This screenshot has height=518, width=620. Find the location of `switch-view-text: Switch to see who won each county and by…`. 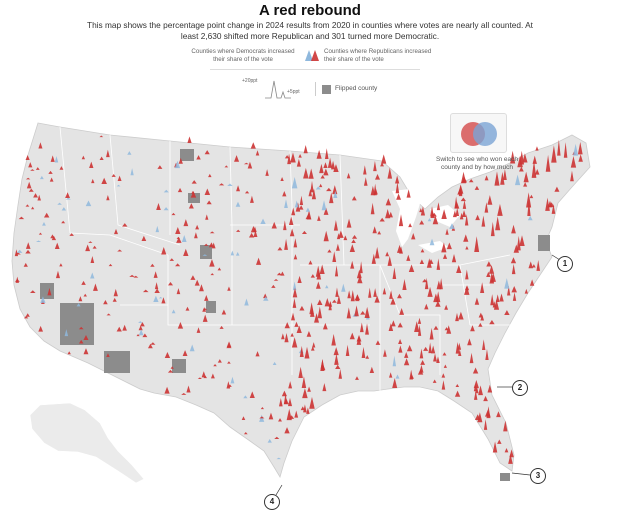

switch-view-text: Switch to see who won each county and by… is located at coordinates (477, 163).